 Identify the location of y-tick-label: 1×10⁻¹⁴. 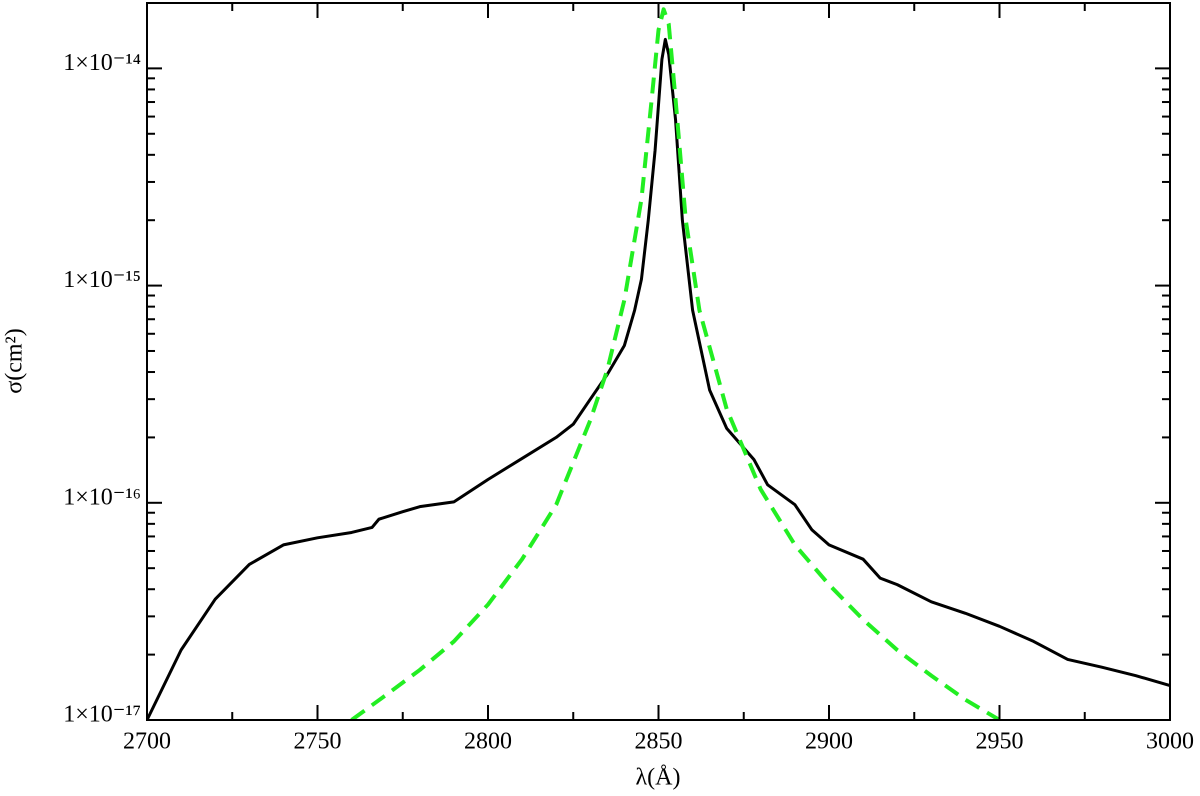
(102, 63).